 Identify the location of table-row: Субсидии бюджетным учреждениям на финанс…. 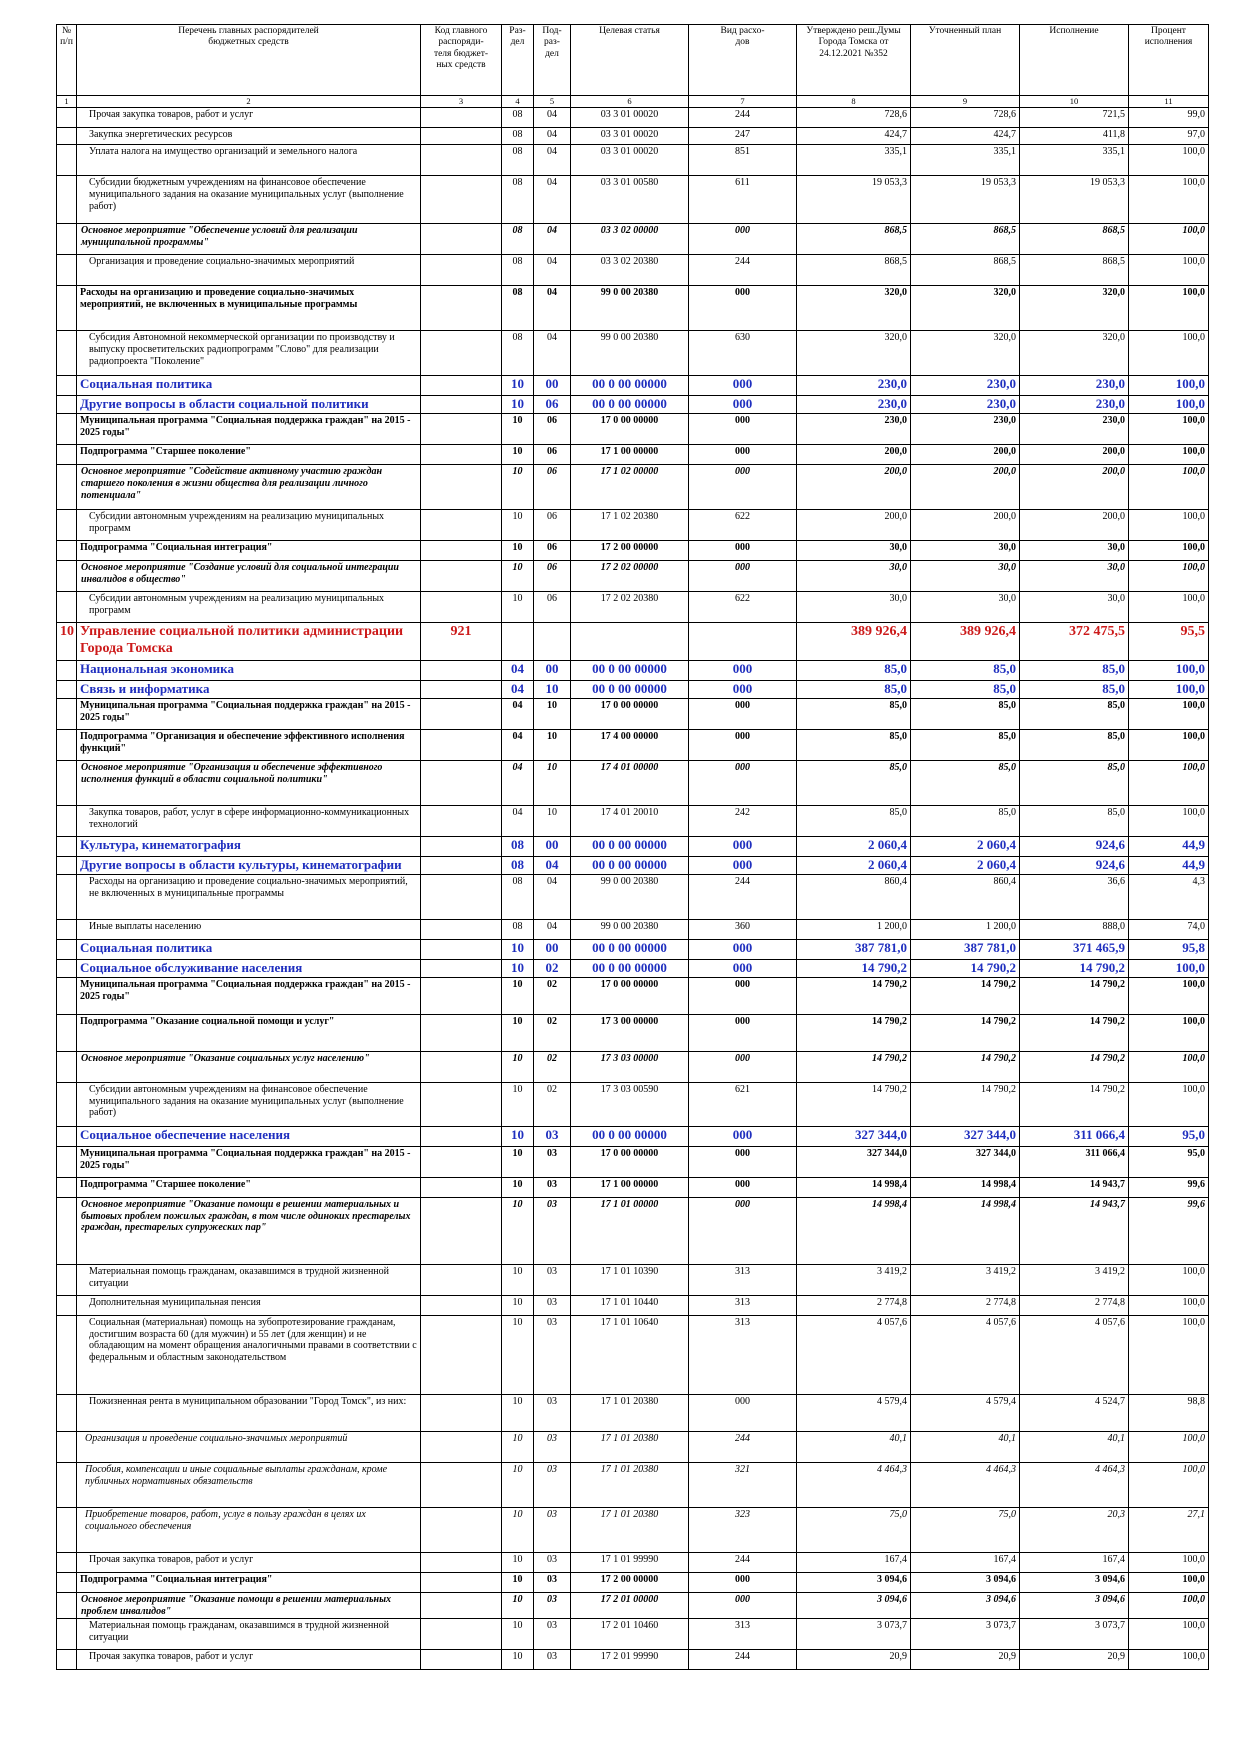
(632, 199).